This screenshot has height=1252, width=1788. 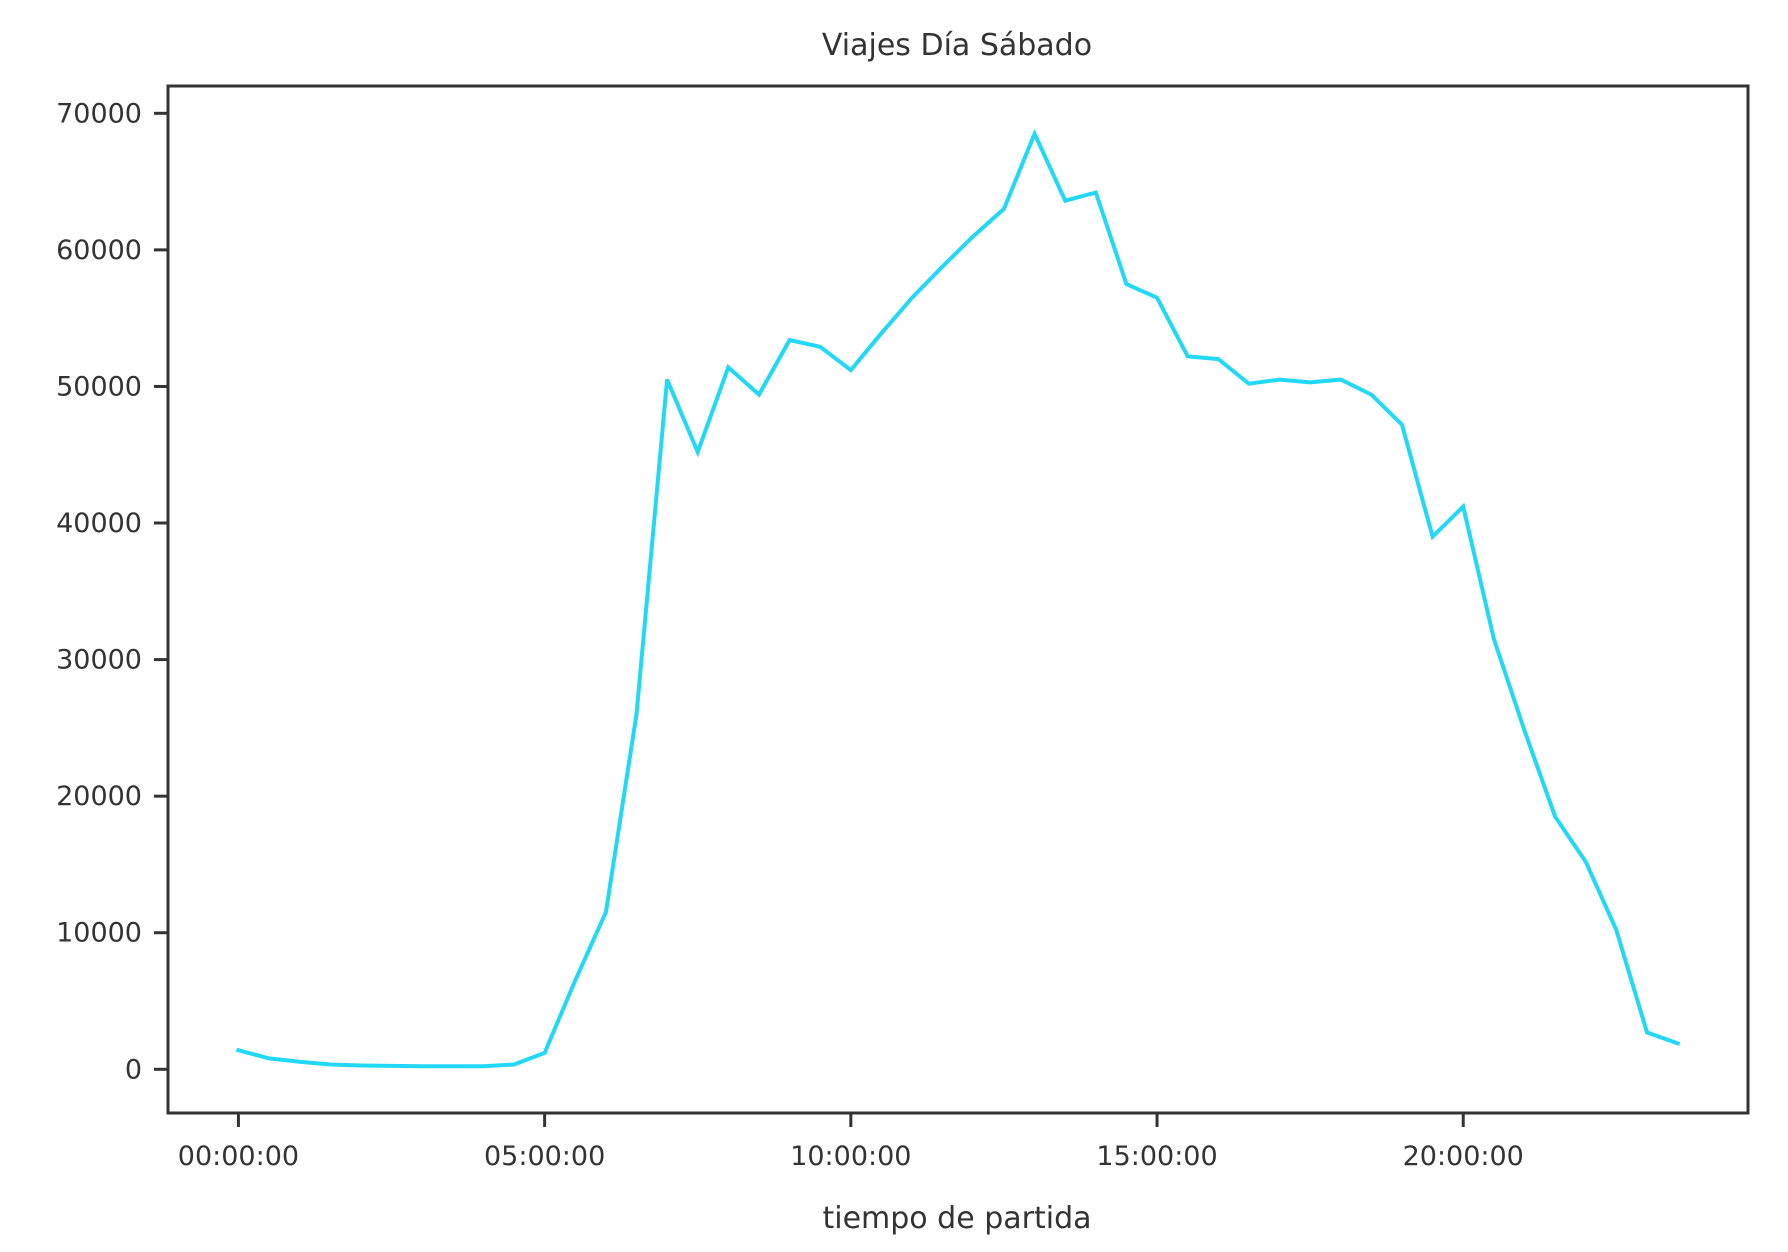 What do you see at coordinates (1156, 1156) in the screenshot?
I see `x-tick-label: 15:00:00` at bounding box center [1156, 1156].